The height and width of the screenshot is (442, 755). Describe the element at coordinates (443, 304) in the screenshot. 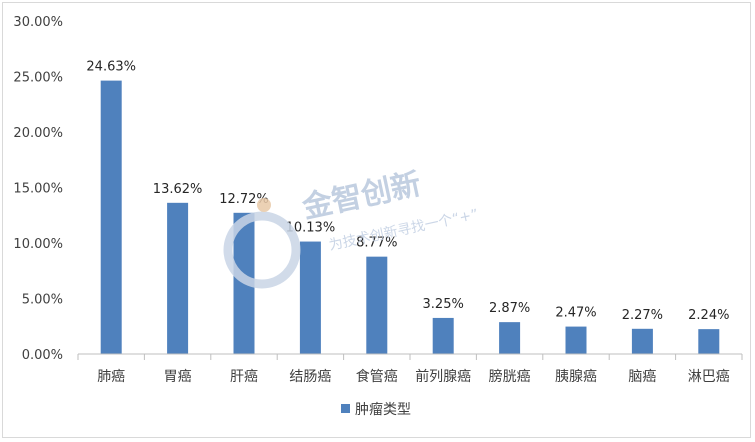

I see `data-label: 3.25%` at that location.